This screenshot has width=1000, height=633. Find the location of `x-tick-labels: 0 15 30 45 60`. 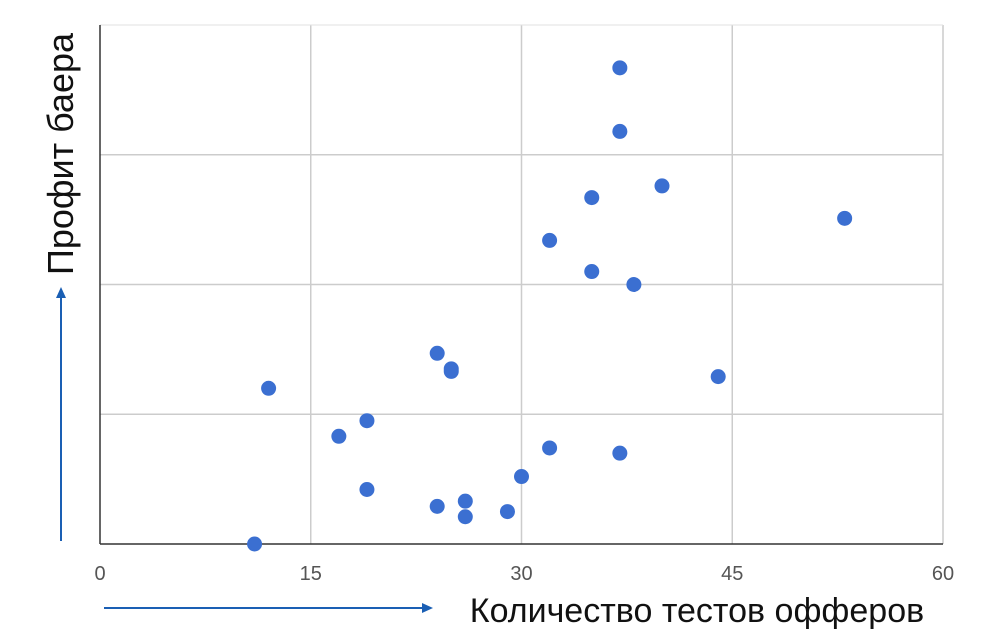

x-tick-labels: 0 15 30 45 60 is located at coordinates (524, 574).